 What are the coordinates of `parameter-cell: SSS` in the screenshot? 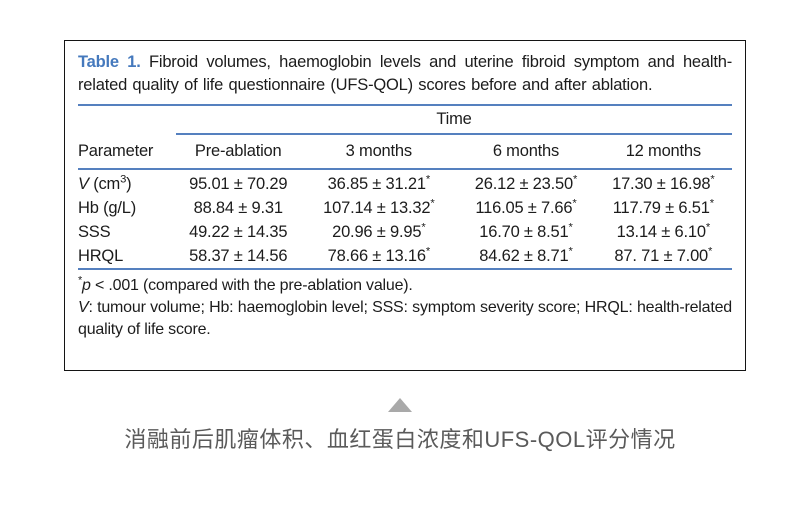 It's located at (94, 231).